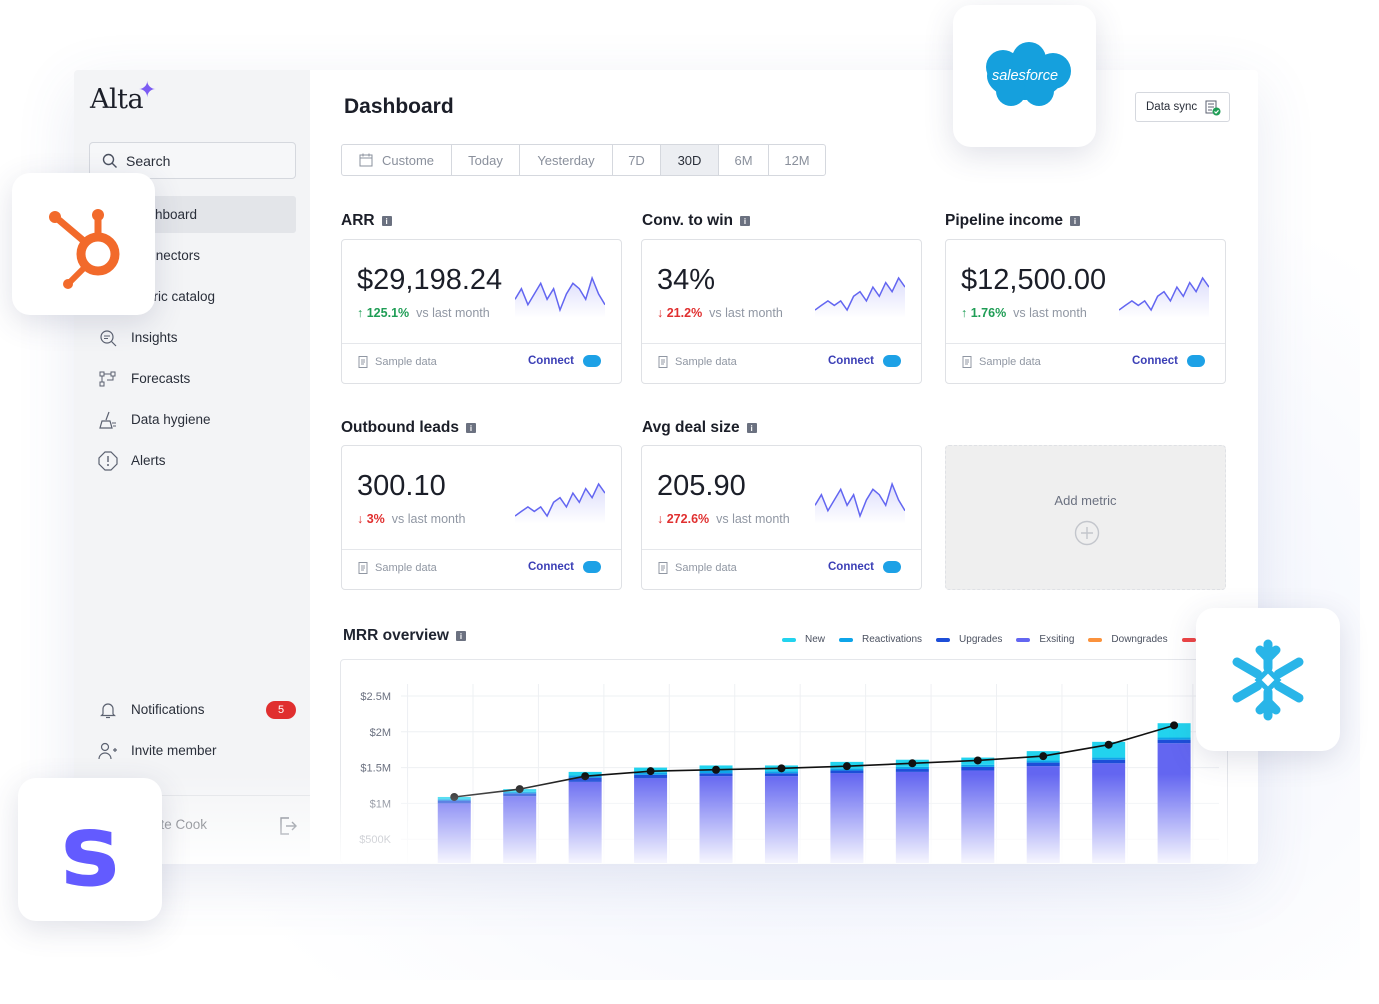 This screenshot has height=1004, width=1379. Describe the element at coordinates (637, 160) in the screenshot. I see `range-option-7d: 7D` at that location.